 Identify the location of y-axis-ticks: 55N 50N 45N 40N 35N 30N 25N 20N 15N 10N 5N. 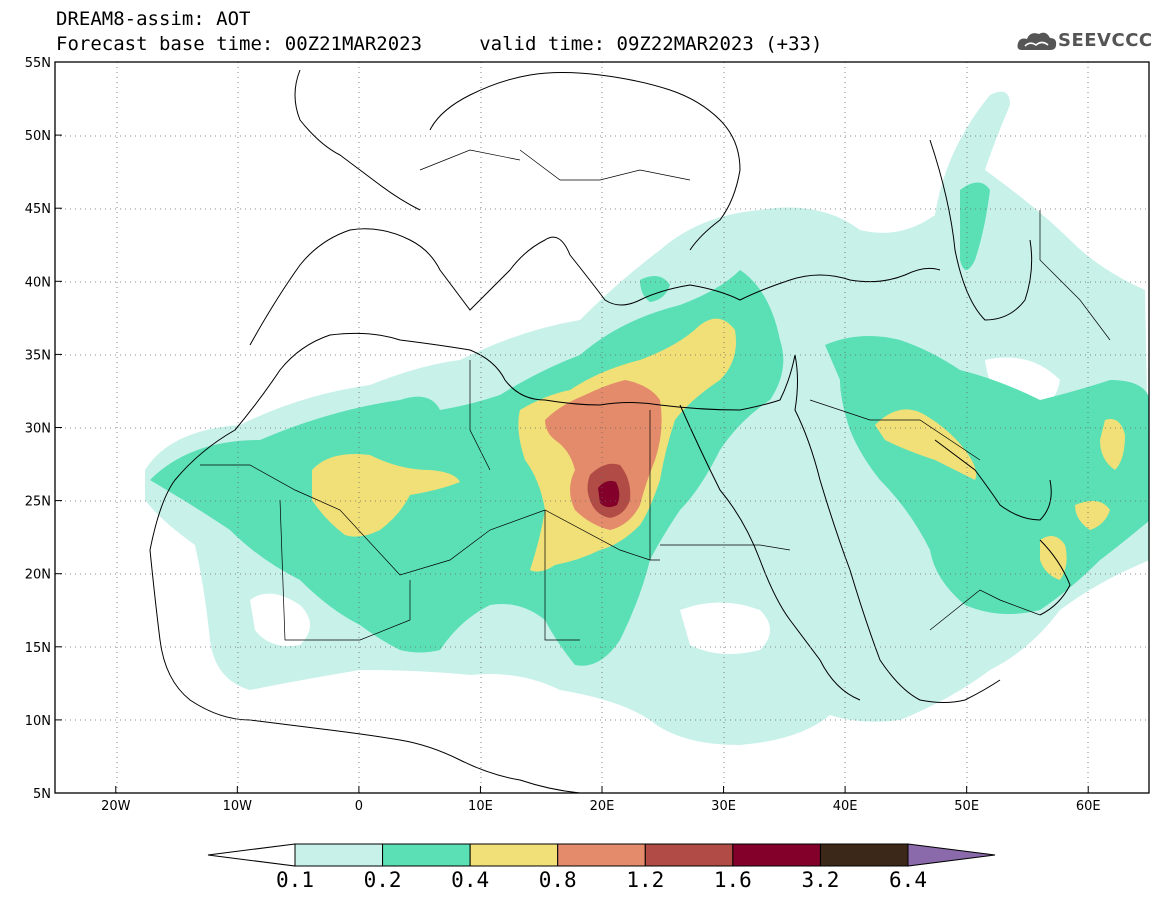
(43, 429).